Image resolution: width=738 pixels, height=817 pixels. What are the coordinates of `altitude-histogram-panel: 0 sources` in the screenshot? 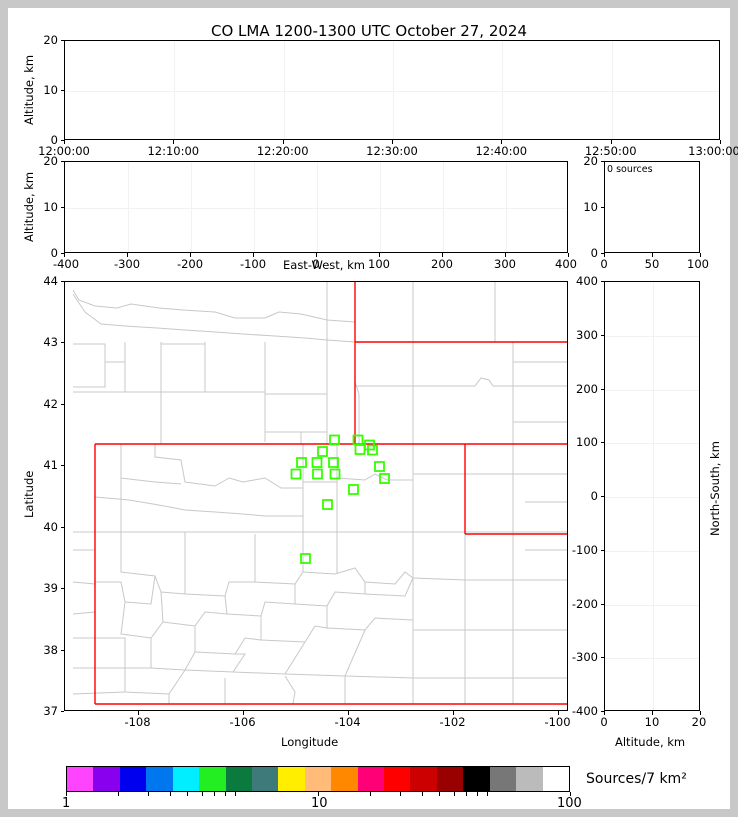 It's located at (652, 207).